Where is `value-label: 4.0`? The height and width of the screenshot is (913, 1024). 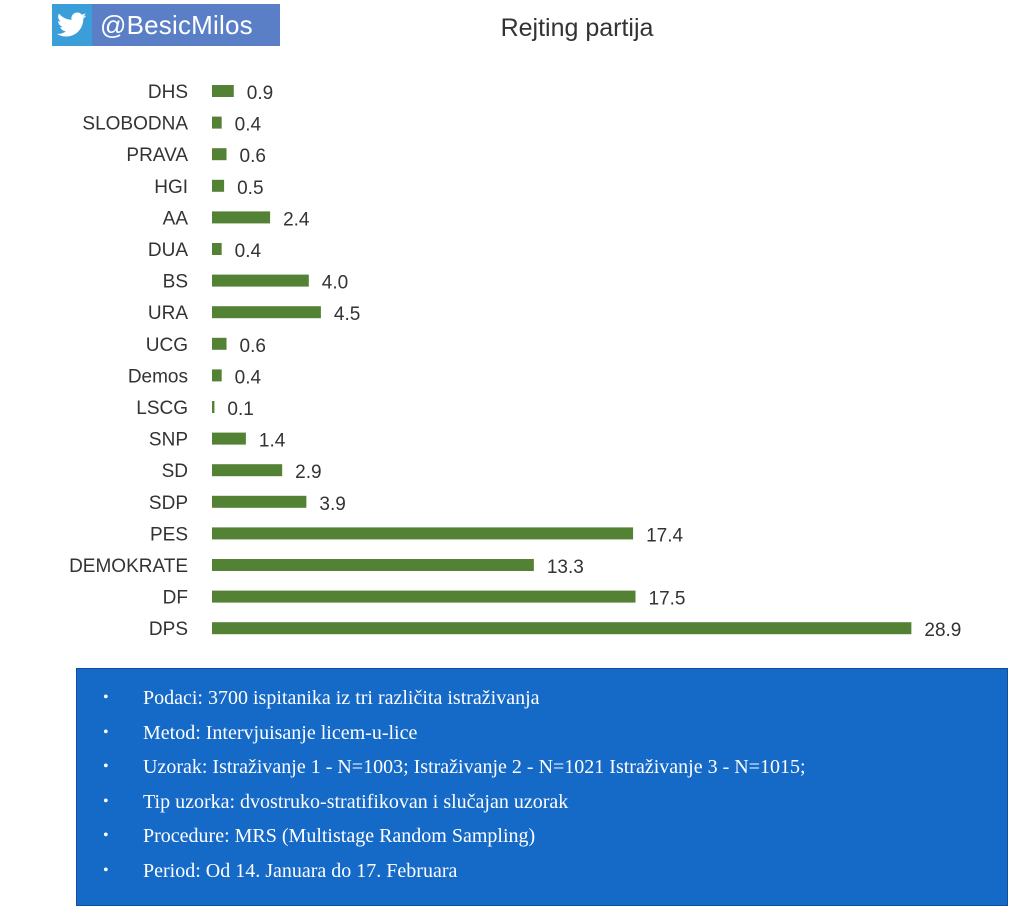
value-label: 4.0 is located at coordinates (335, 283).